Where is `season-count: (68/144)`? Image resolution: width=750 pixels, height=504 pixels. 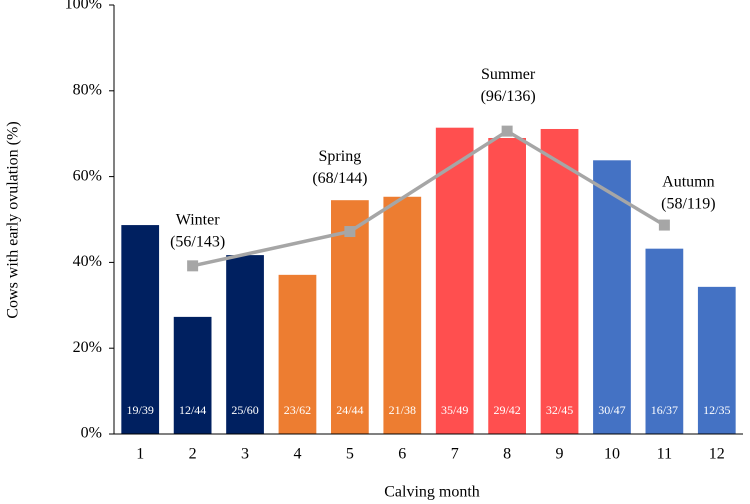
season-count: (68/144) is located at coordinates (339, 178).